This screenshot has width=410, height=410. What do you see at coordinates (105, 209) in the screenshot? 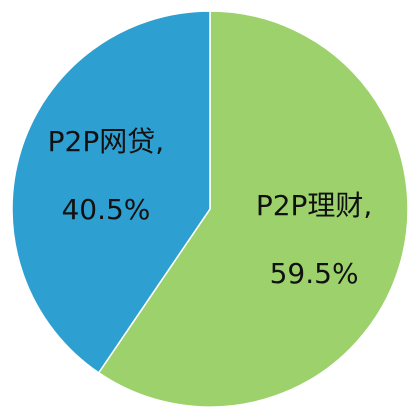
I see `slice-label-value: 40.5%` at bounding box center [105, 209].